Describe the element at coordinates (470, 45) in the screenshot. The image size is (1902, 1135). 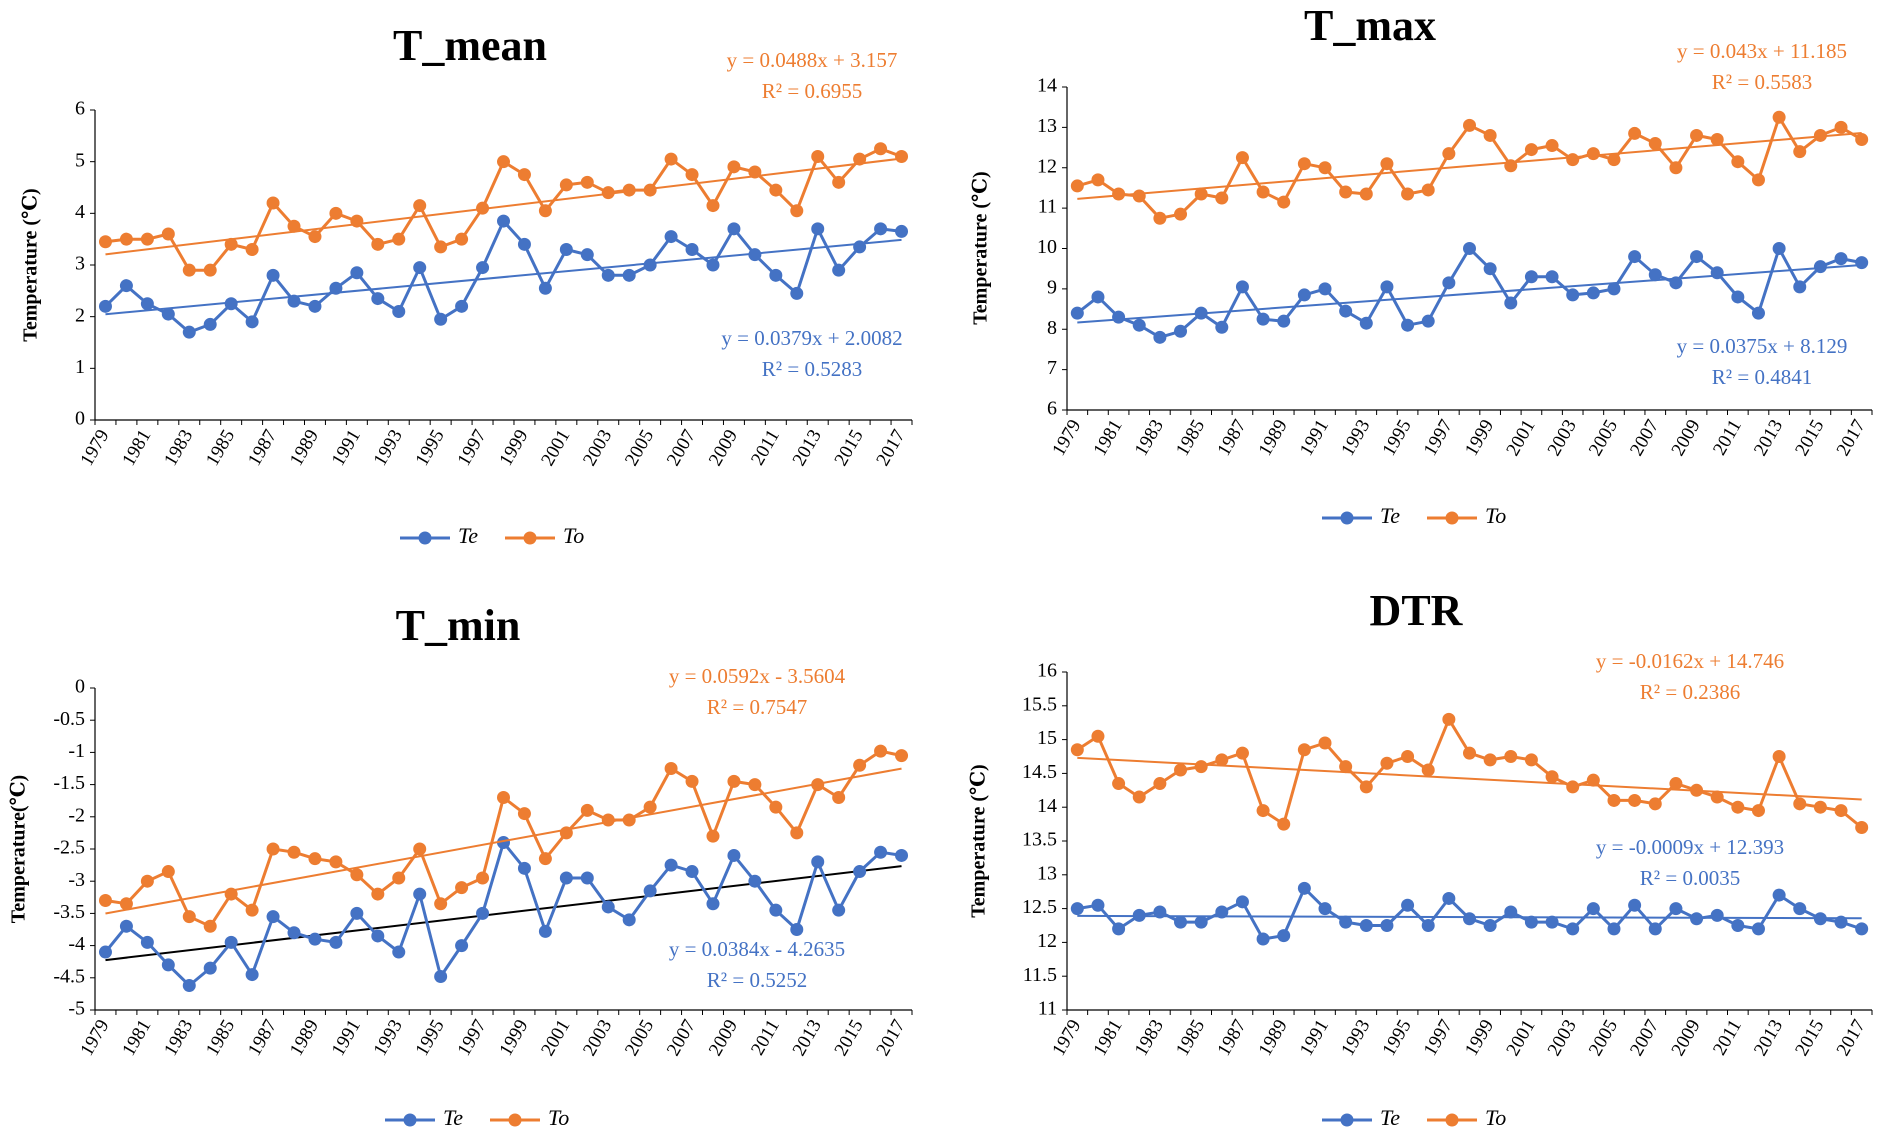
I see `chart-title: T_mean` at that location.